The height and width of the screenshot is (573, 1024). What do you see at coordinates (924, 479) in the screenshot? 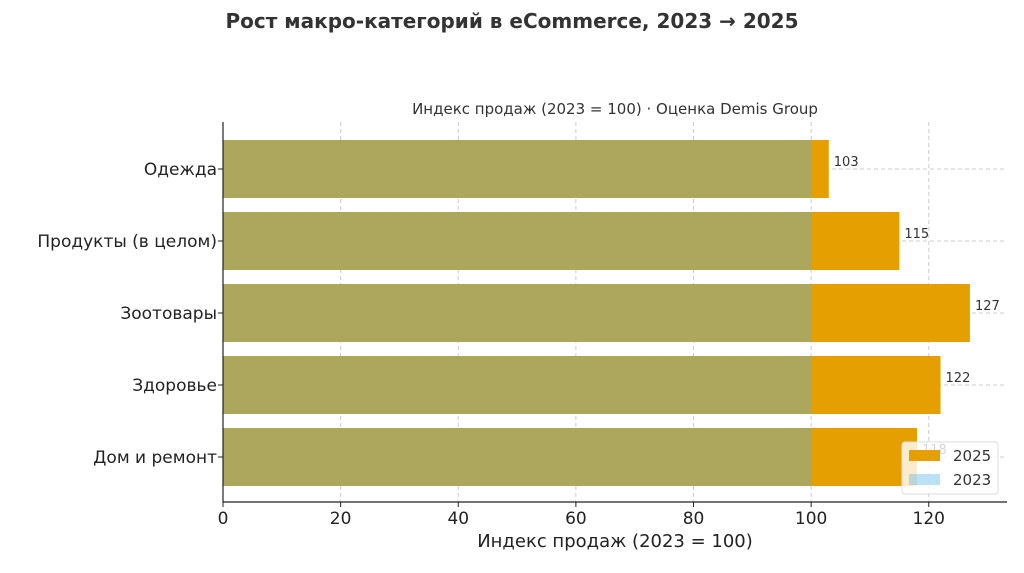
I see `legend-swatch-2023` at bounding box center [924, 479].